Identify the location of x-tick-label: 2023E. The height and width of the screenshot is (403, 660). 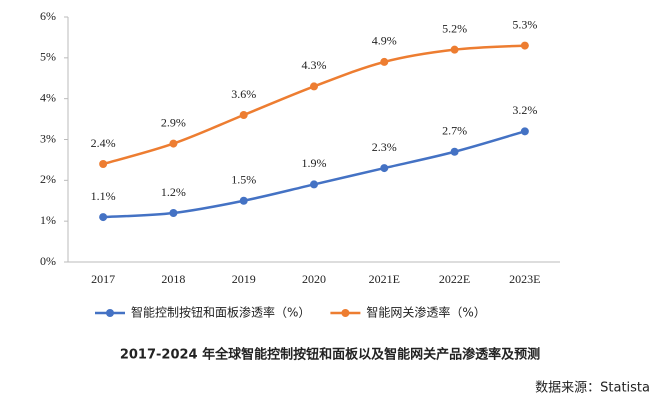
(524, 279).